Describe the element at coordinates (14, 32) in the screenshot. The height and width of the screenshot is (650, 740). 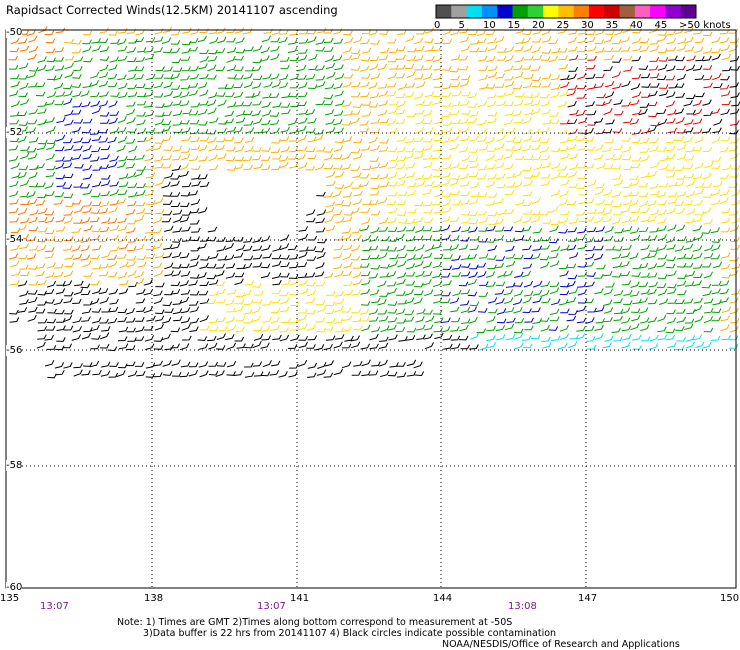
I see `lat-label-50: -50` at that location.